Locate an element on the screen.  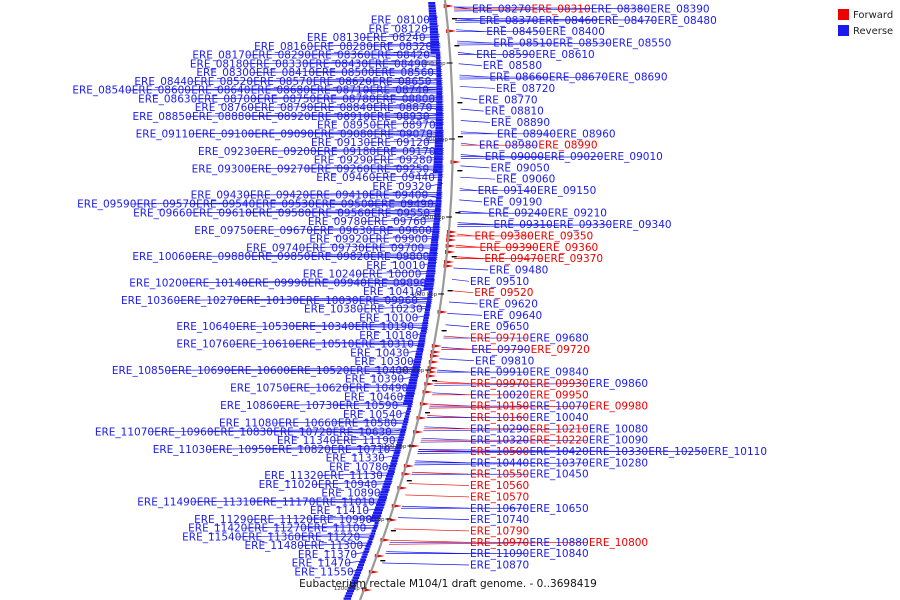
gene-label: ERE_10410 is located at coordinates (392, 292).